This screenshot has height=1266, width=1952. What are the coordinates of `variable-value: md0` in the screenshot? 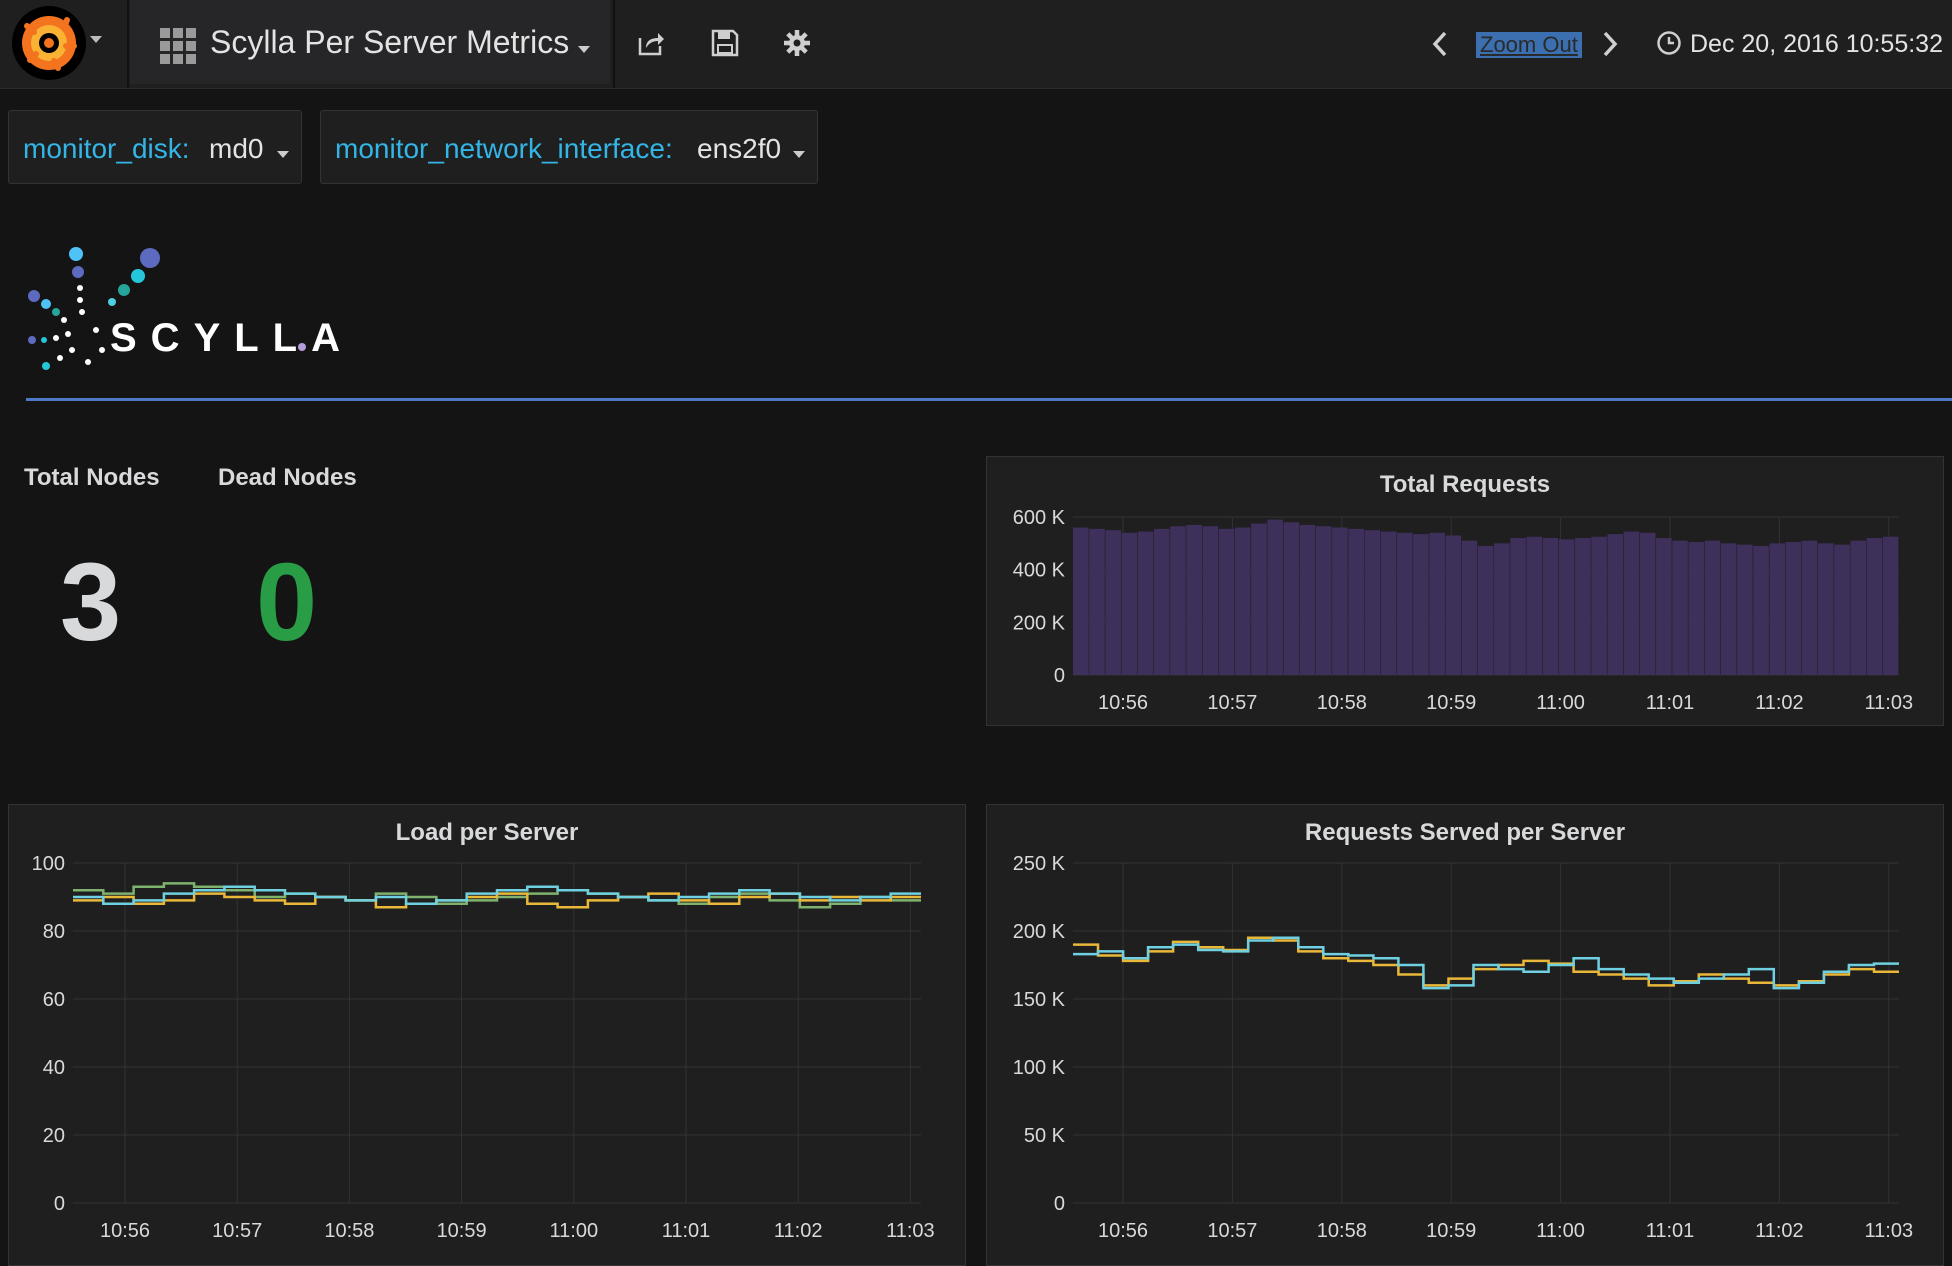 It's located at (236, 148).